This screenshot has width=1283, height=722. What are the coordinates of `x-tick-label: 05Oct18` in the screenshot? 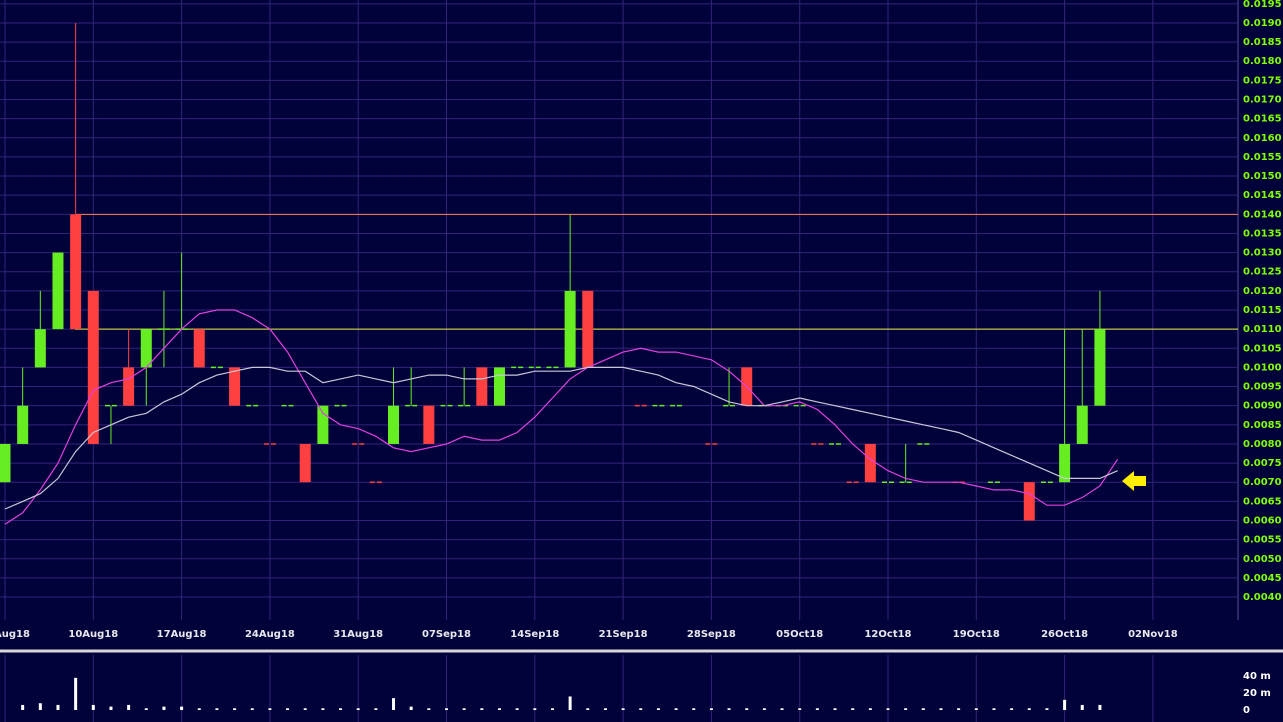 It's located at (799, 634).